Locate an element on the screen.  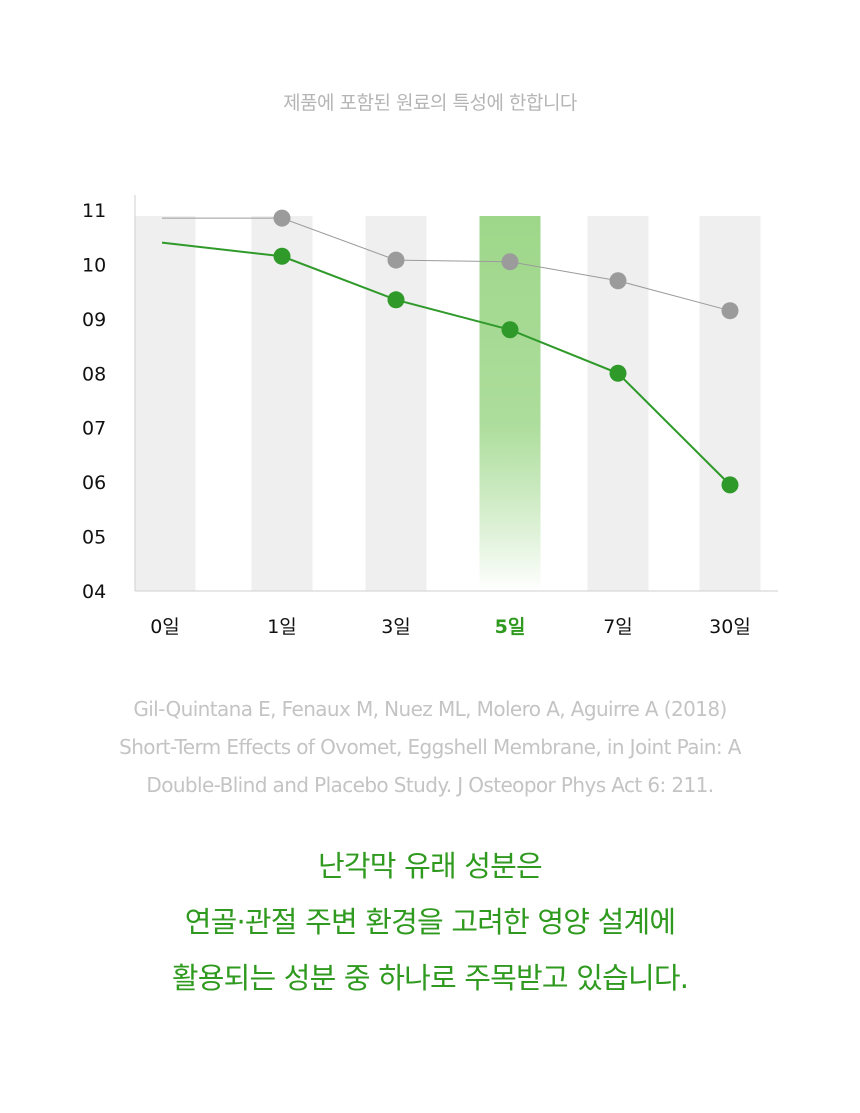
y-tick-label: 07 is located at coordinates (94, 429).